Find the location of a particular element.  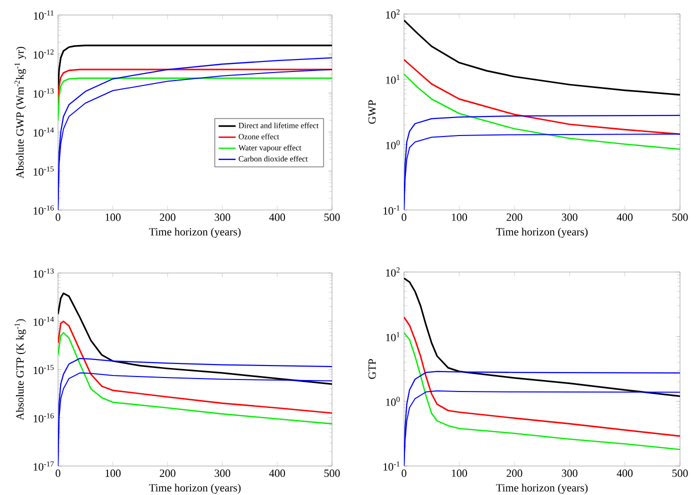

y-axis-title: GWP is located at coordinates (372, 112).